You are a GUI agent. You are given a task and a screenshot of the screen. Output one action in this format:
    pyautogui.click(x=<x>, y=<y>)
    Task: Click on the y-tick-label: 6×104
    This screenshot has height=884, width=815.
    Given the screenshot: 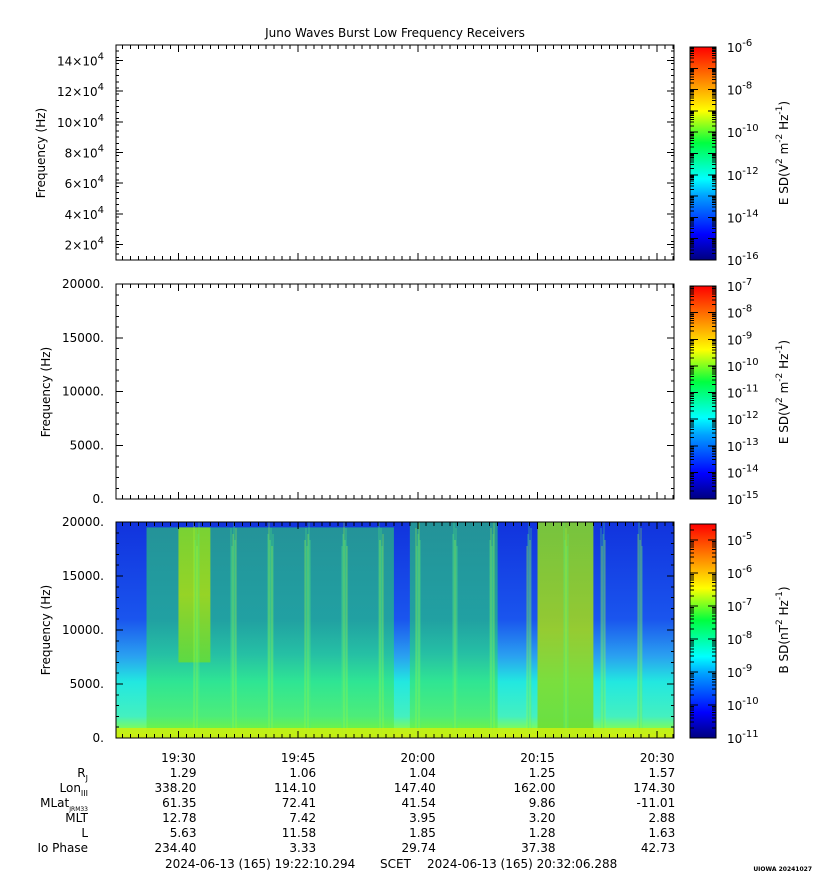 What is the action you would take?
    pyautogui.click(x=84, y=182)
    